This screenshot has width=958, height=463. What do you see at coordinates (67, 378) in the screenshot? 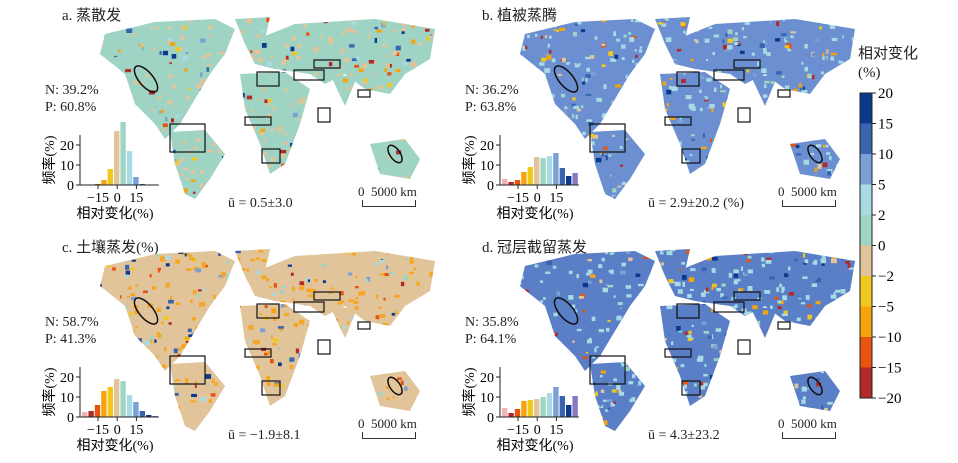
I see `y-tick-label: 20` at bounding box center [67, 378].